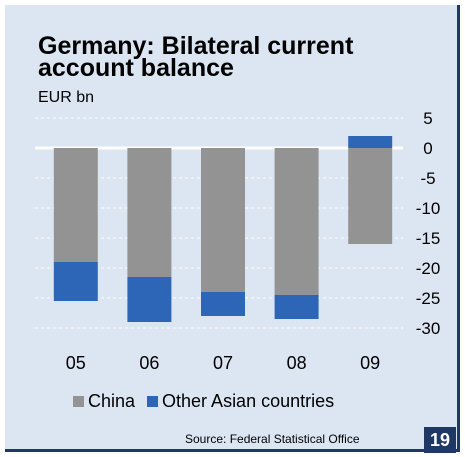 The width and height of the screenshot is (465, 457). I want to click on legend-item-other-asian: Other Asian countries, so click(240, 401).